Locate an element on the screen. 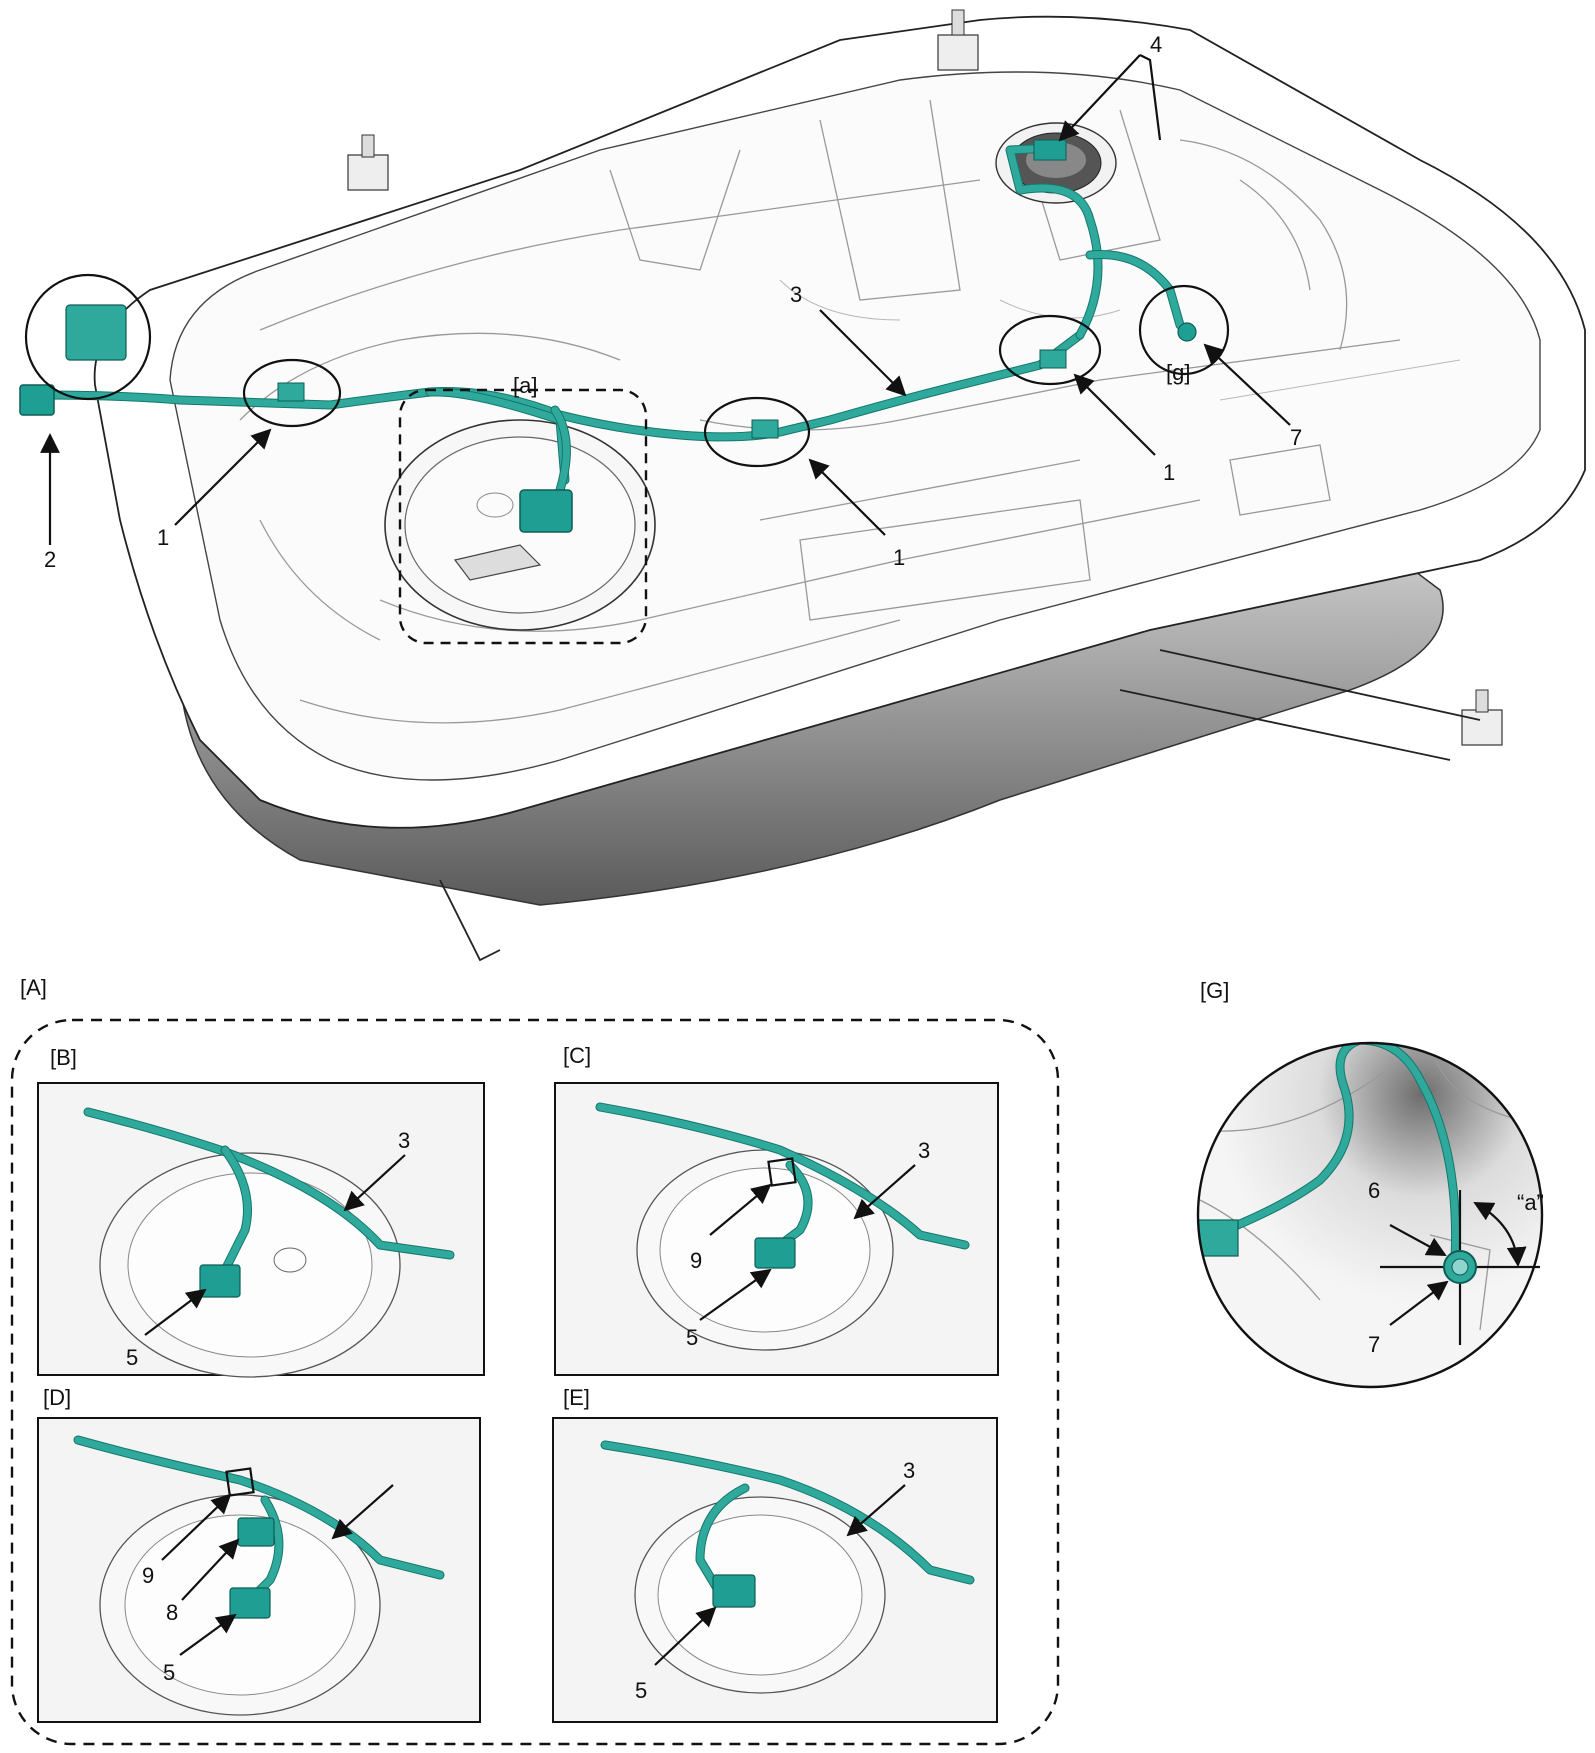 This screenshot has width=1595, height=1753. callout-circle-left is located at coordinates (88, 337).